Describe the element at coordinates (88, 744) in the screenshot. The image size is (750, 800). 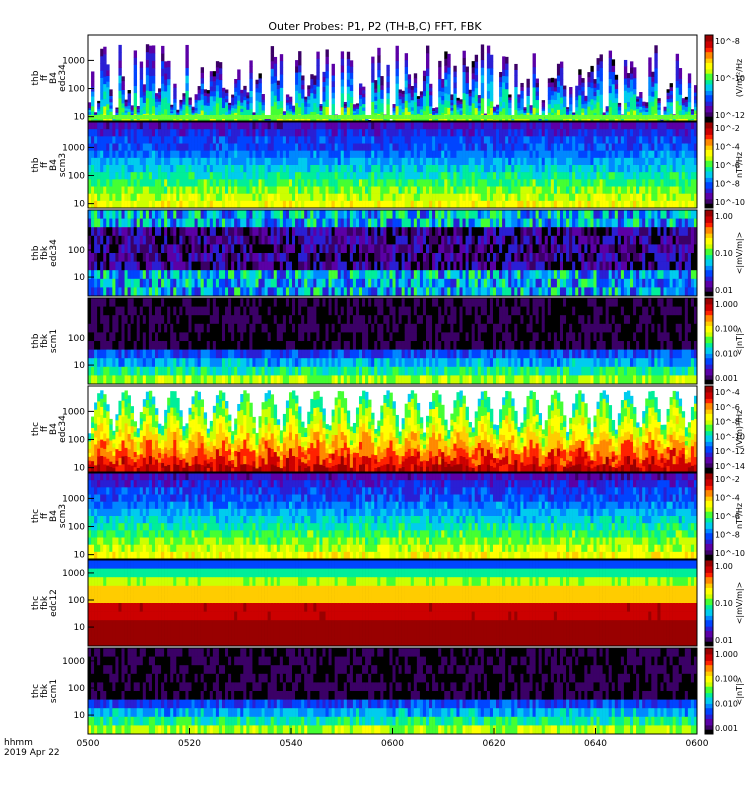
I see `x-tick-label: 0500` at that location.